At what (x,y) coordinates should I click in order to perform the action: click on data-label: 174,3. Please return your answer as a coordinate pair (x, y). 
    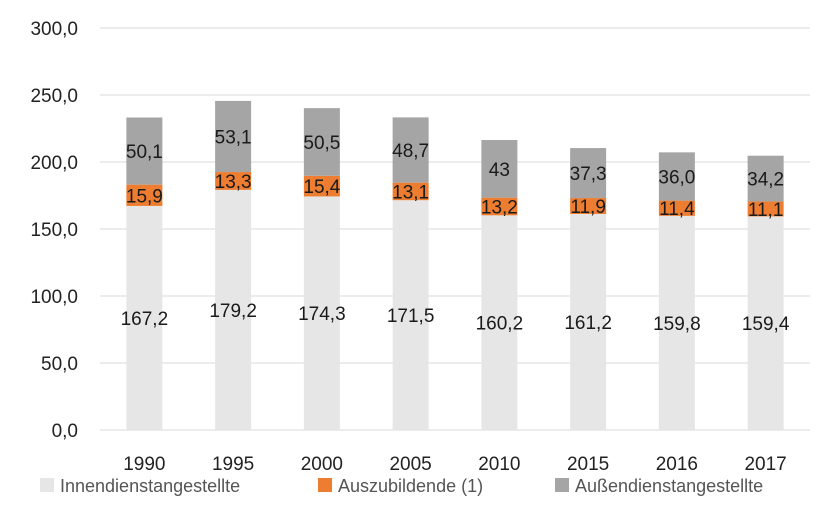
    Looking at the image, I should click on (322, 314).